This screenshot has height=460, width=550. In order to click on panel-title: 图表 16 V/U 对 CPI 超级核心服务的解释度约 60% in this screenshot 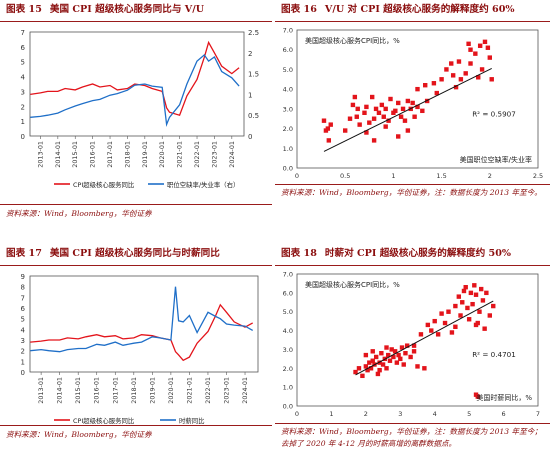, I will do `click(398, 9)`.